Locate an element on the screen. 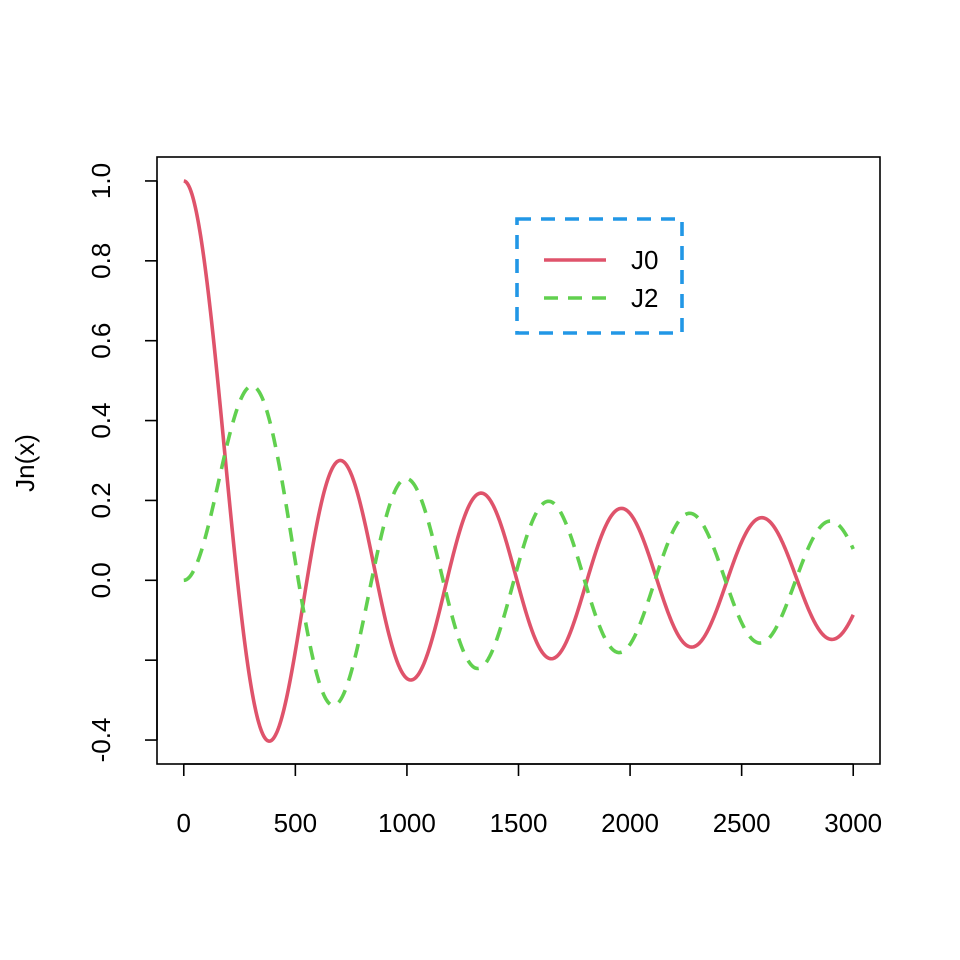  legend-label-j0: J0 is located at coordinates (644, 260).